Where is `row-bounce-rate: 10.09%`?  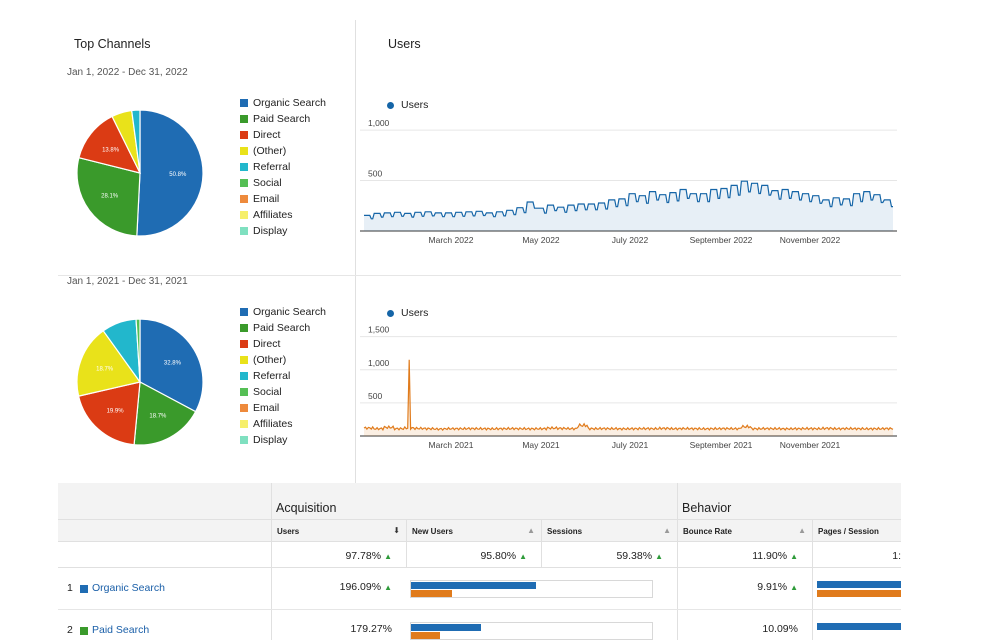 row-bounce-rate: 10.09% is located at coordinates (780, 629).